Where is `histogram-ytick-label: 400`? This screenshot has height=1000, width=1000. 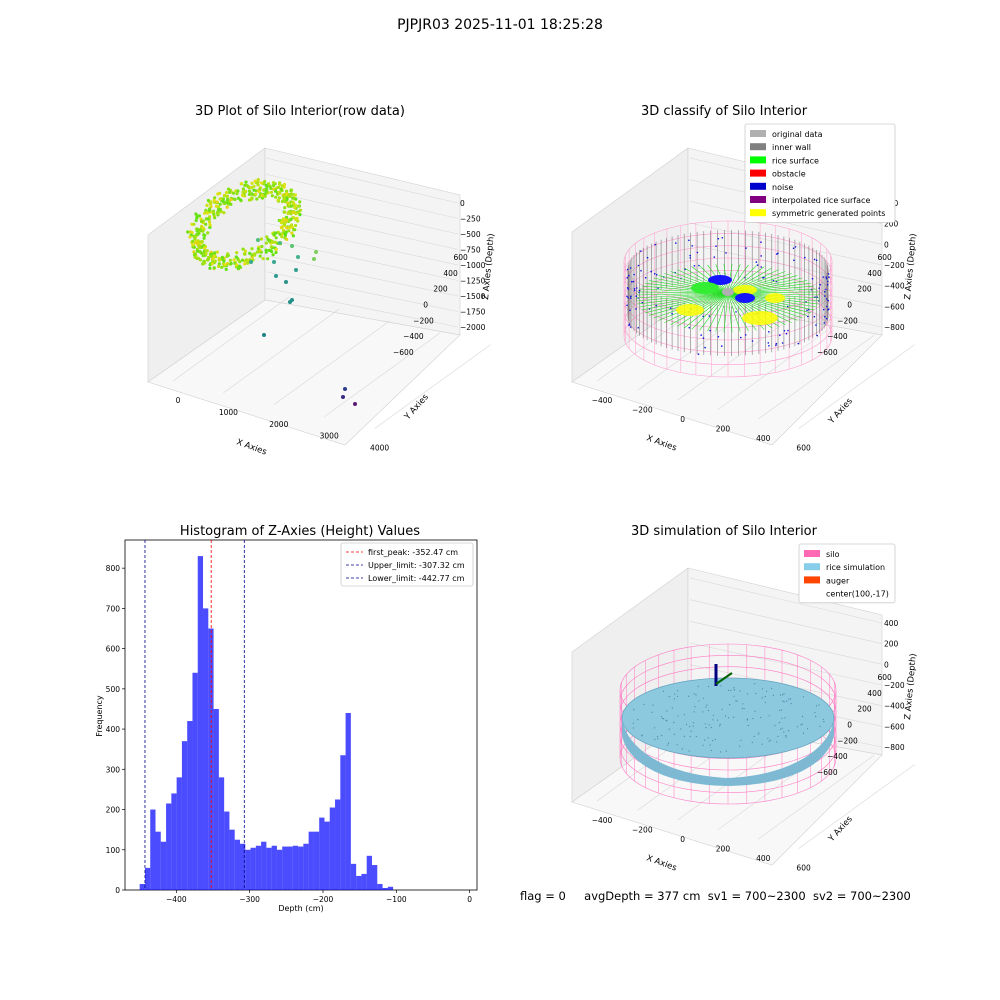
histogram-ytick-label: 400 is located at coordinates (113, 729).